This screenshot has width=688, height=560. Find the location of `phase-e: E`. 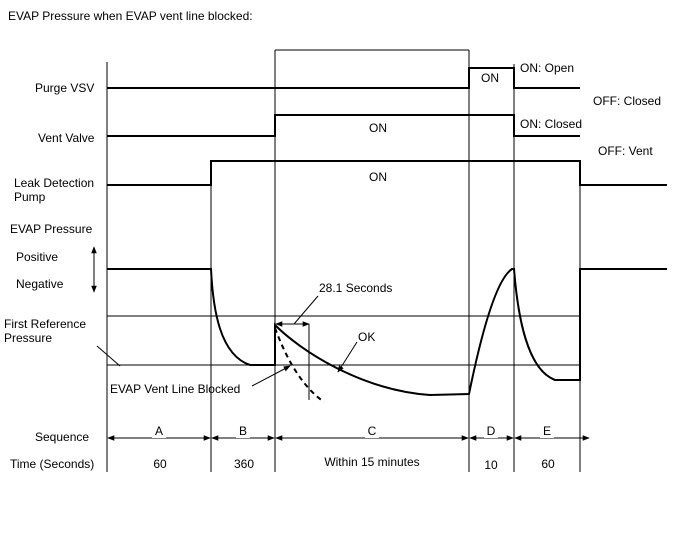

phase-e: E is located at coordinates (547, 431).